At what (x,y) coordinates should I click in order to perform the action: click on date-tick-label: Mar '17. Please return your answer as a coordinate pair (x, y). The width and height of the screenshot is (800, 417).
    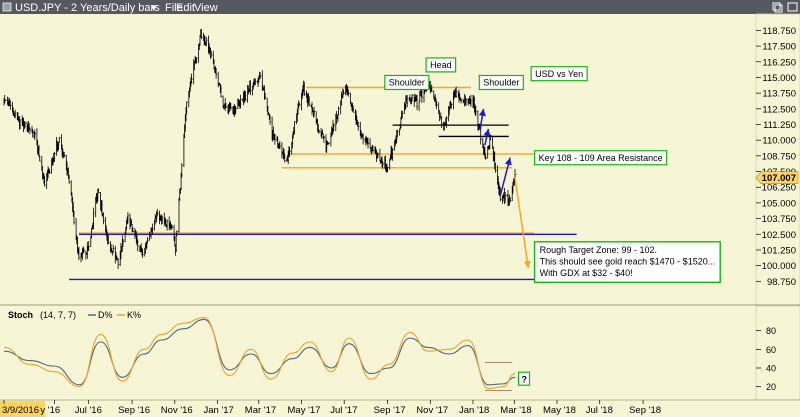
    Looking at the image, I should click on (260, 410).